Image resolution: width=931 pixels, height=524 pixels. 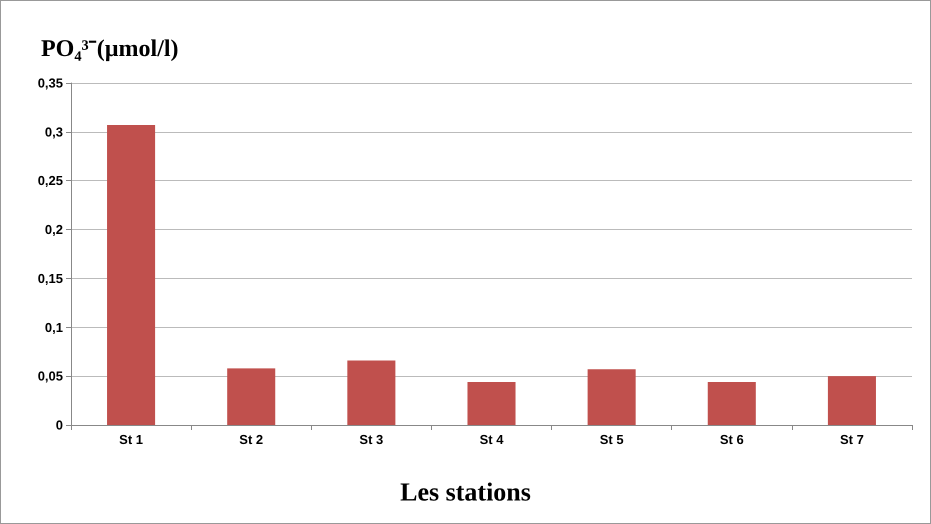 I want to click on x-tick-label: St 1, so click(x=131, y=439).